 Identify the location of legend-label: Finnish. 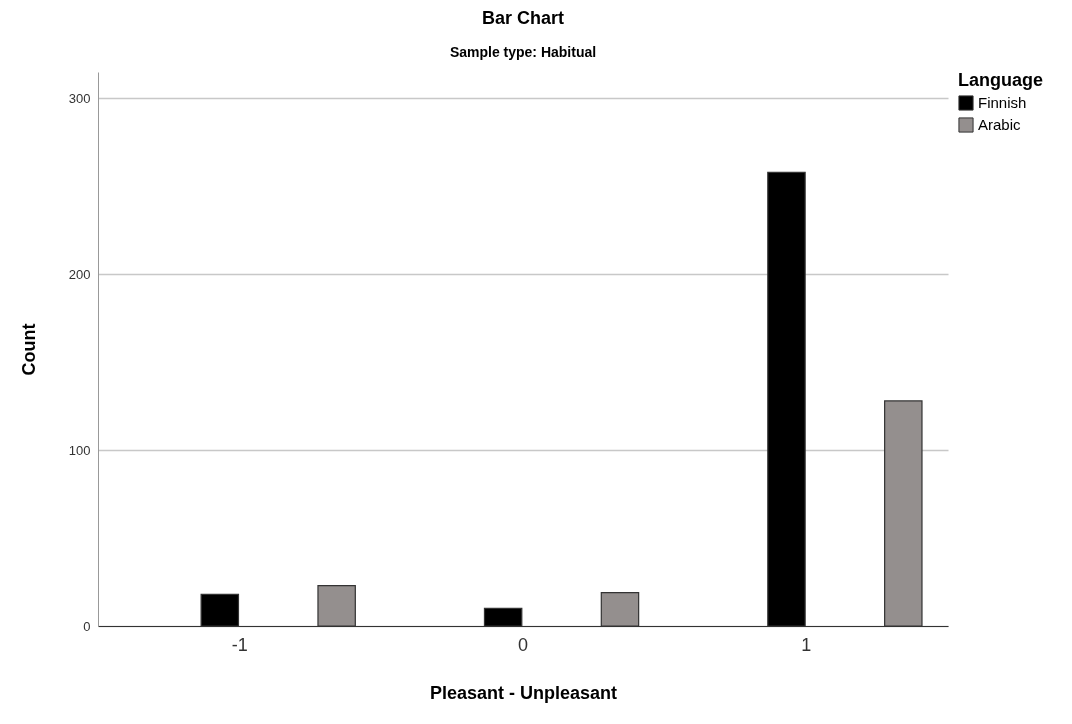
(1002, 102).